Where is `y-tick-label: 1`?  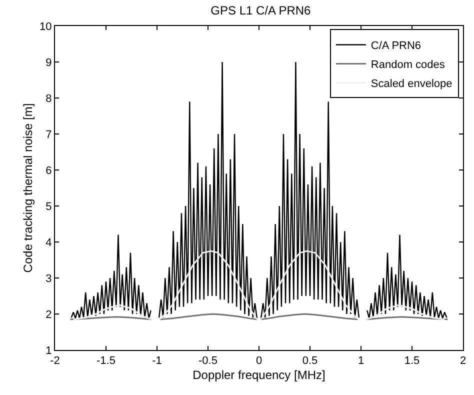 y-tick-label: 1 is located at coordinates (49, 350).